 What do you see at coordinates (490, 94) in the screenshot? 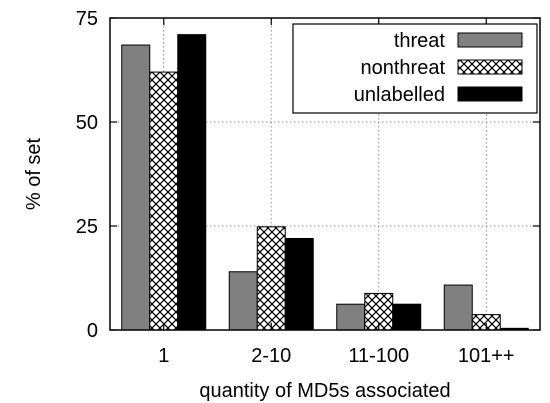
I see `legend-swatch-unlabelled` at bounding box center [490, 94].